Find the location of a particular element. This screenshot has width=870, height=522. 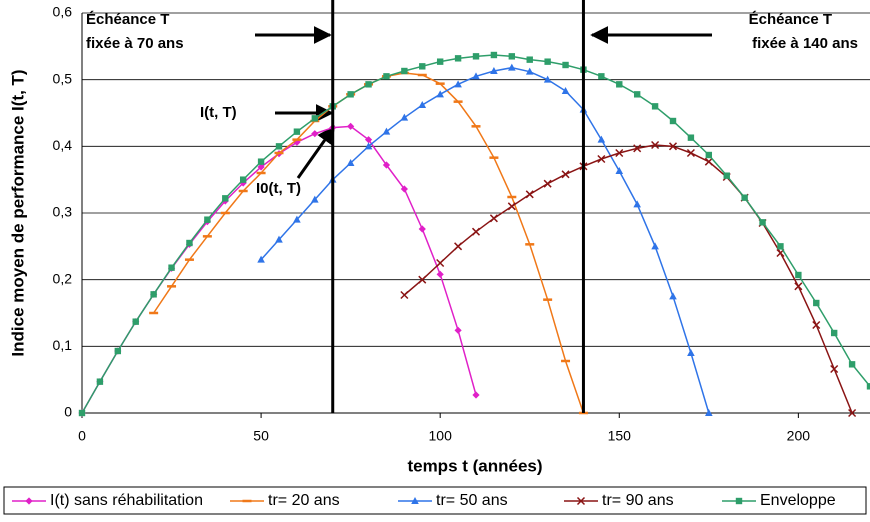

x-tick-label: 100 is located at coordinates (441, 436).